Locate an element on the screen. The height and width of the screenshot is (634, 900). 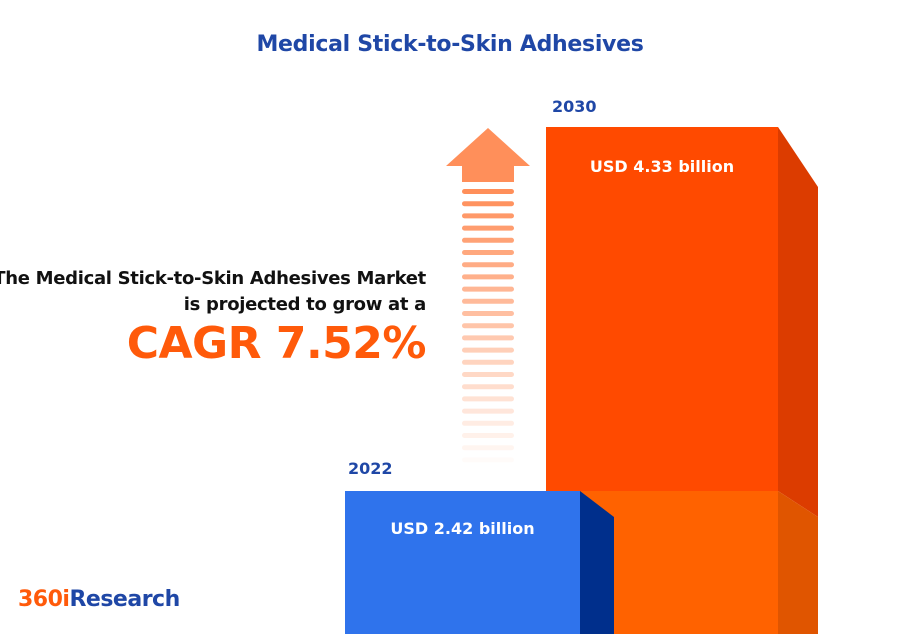
value-label-2022: USD 2.42 billion is located at coordinates (462, 528).